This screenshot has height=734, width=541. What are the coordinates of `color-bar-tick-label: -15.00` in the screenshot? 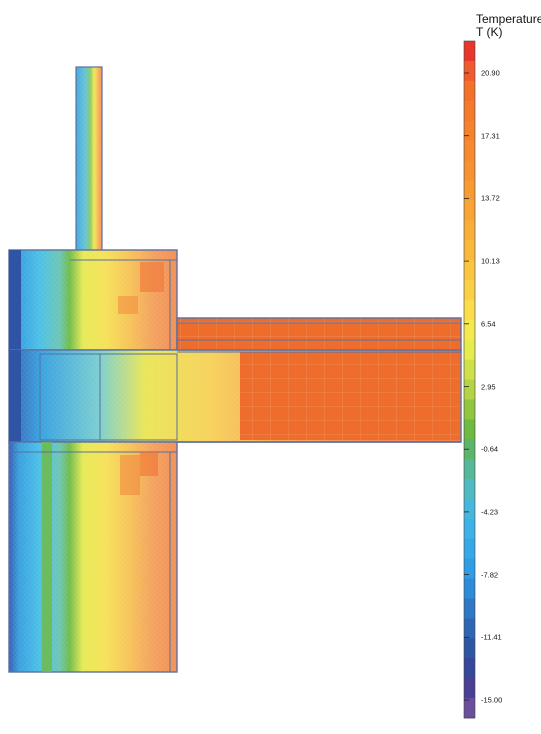 It's located at (492, 700).